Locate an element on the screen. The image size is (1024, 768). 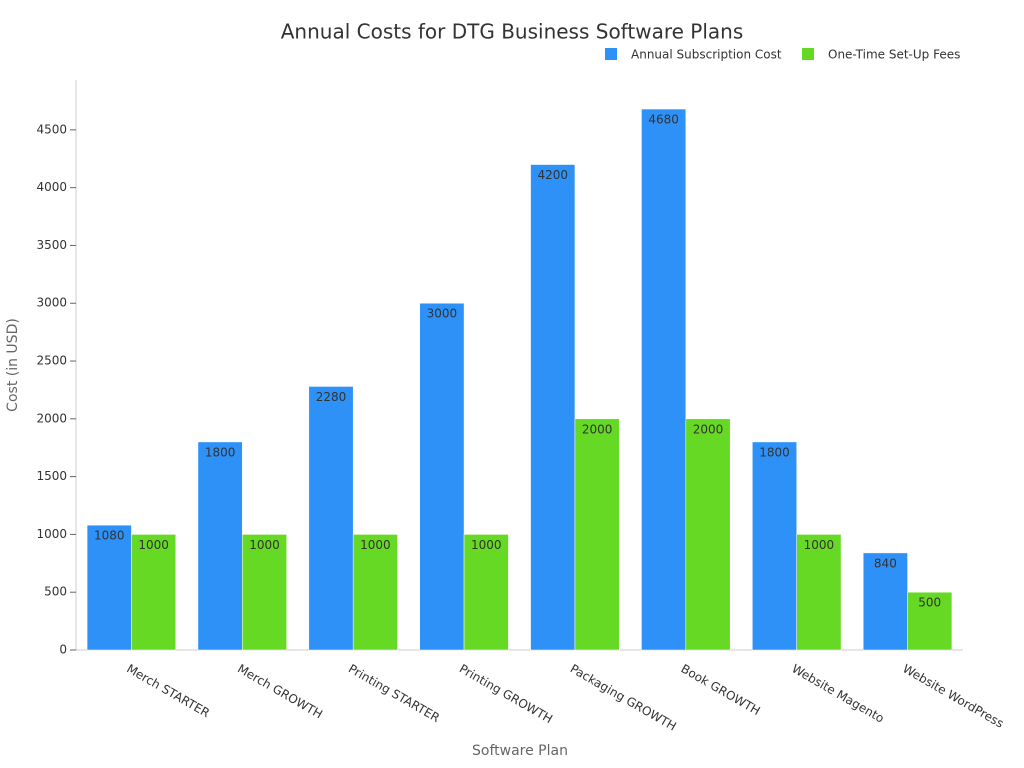
y-tick-label: 0 is located at coordinates (63, 650).